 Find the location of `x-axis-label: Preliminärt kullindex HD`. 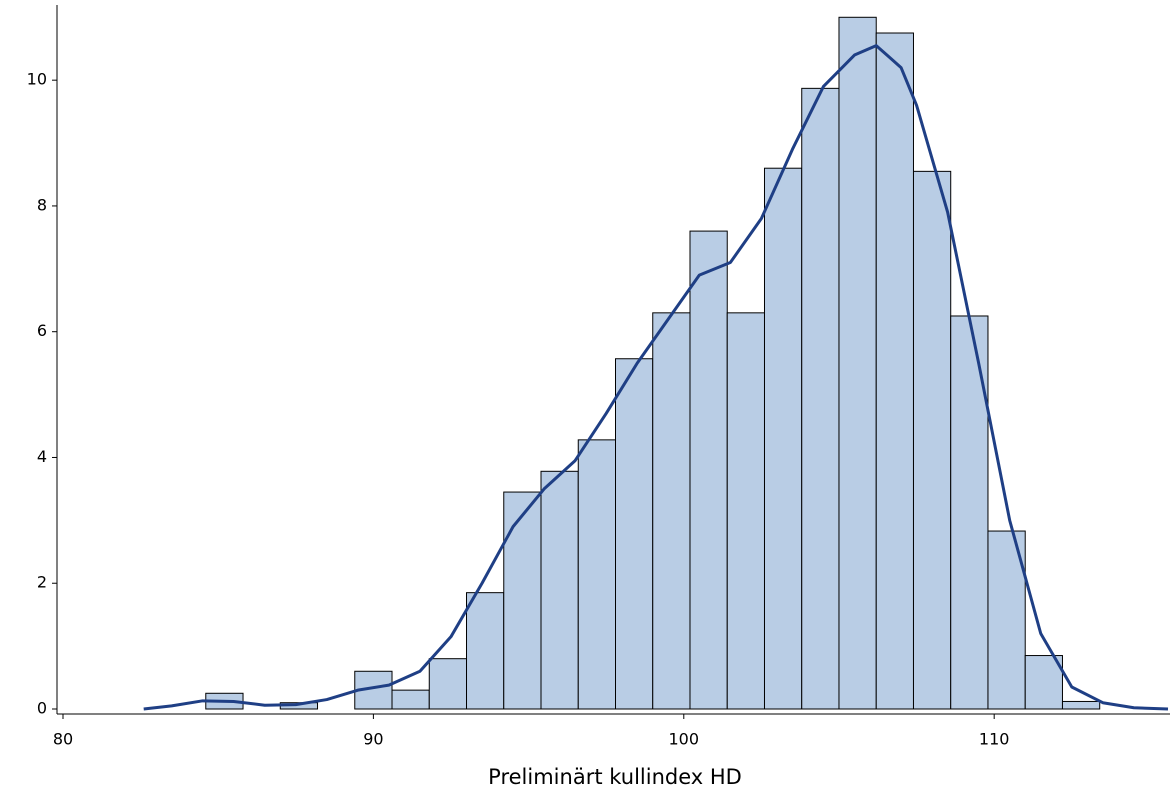

x-axis-label: Preliminärt kullindex HD is located at coordinates (615, 777).